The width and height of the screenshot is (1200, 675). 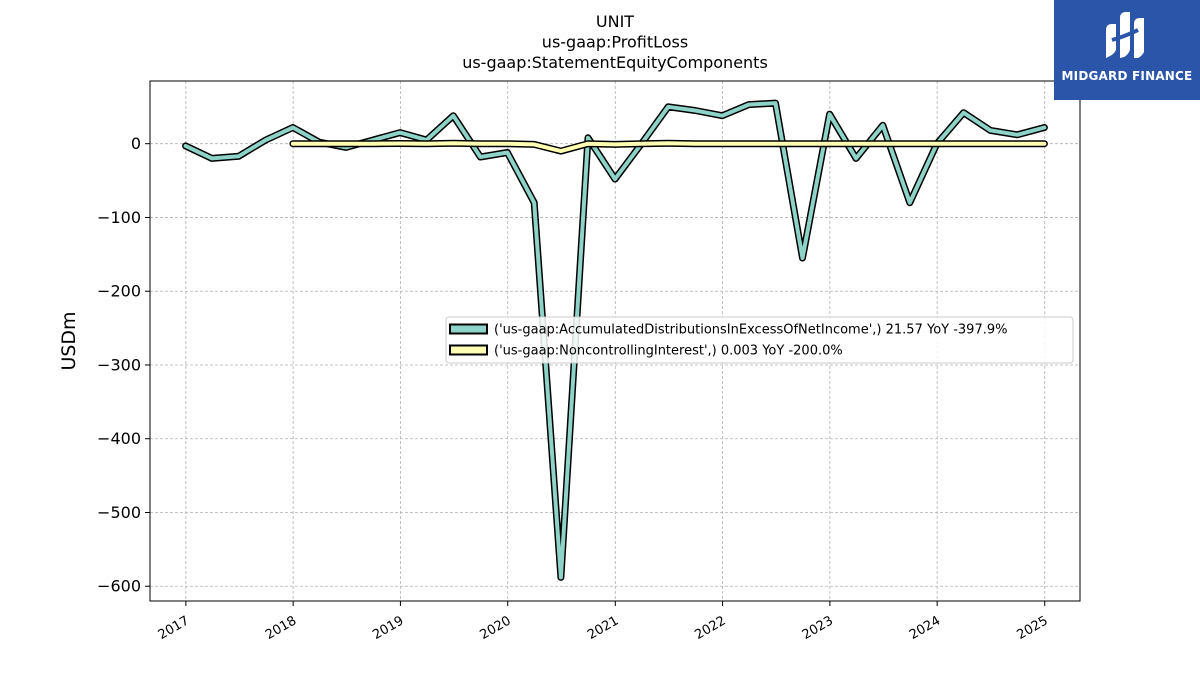 I want to click on y-tick-label: −300, so click(x=119, y=364).